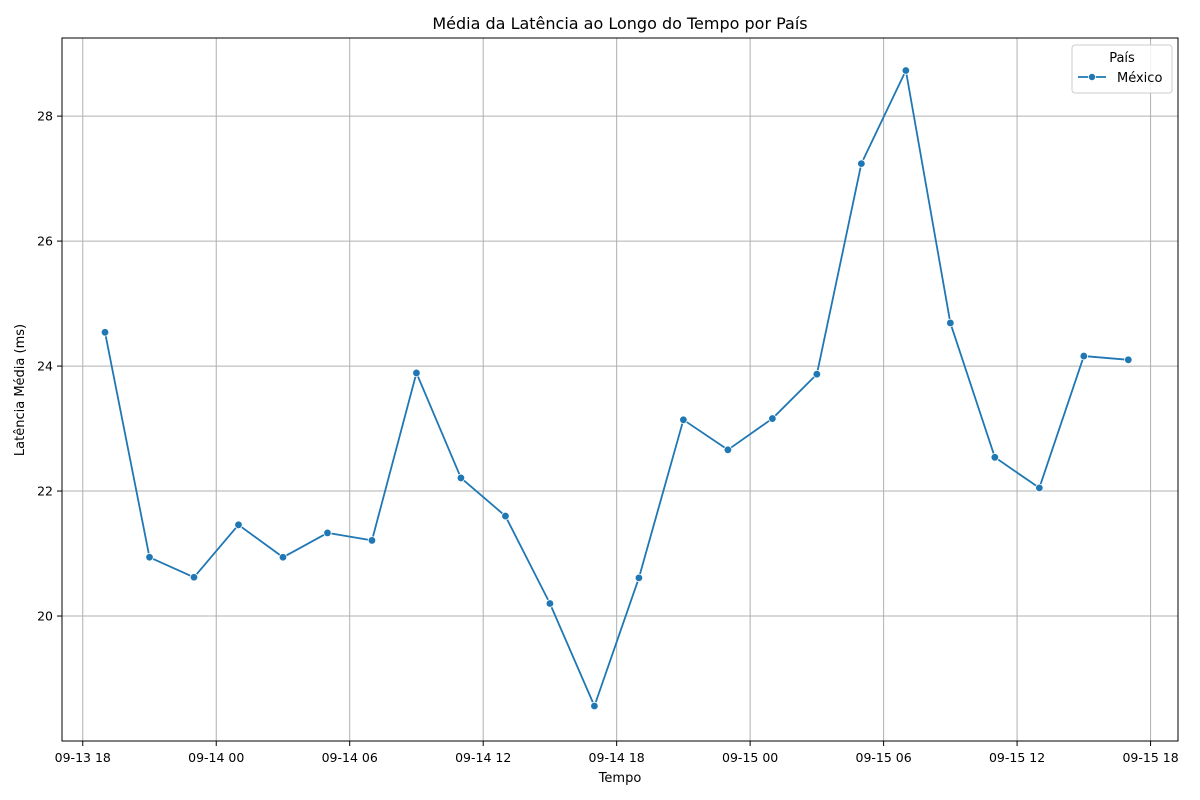 This screenshot has height=800, width=1200. I want to click on x-tick-label: 09-15 12, so click(1017, 757).